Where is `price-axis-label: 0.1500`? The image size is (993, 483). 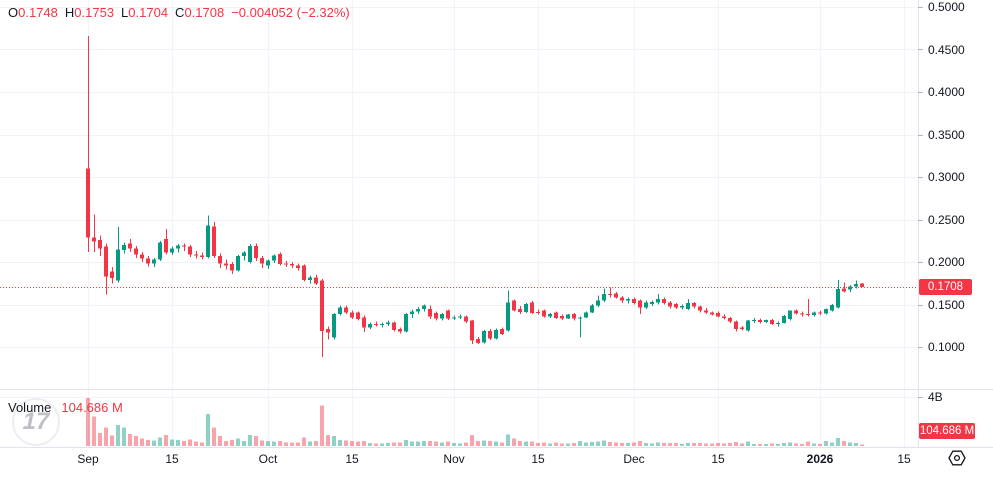
price-axis-label: 0.1500 is located at coordinates (946, 304).